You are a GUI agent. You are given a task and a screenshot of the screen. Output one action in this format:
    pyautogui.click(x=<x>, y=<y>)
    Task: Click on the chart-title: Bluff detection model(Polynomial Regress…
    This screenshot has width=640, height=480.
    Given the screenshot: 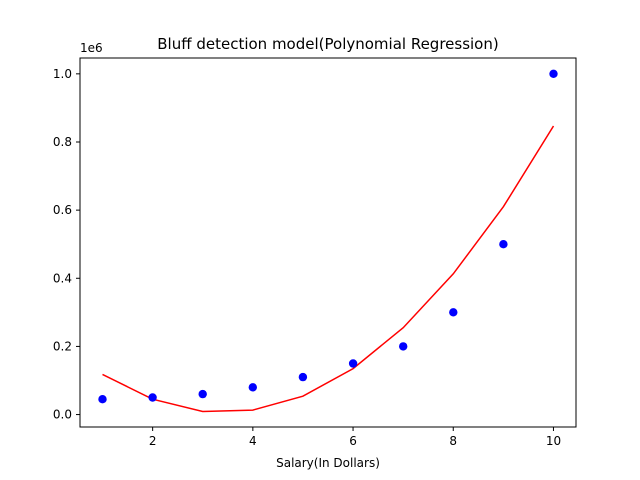 What is the action you would take?
    pyautogui.click(x=327, y=44)
    